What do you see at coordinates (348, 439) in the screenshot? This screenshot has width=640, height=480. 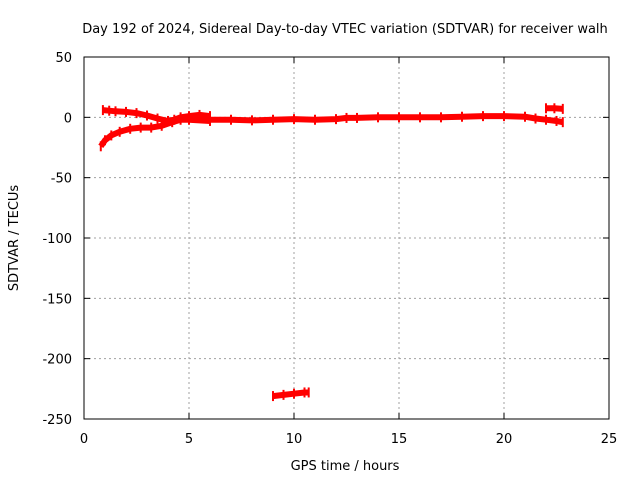 I see `x-tick-labels: 0 5 10 15 20 25` at bounding box center [348, 439].